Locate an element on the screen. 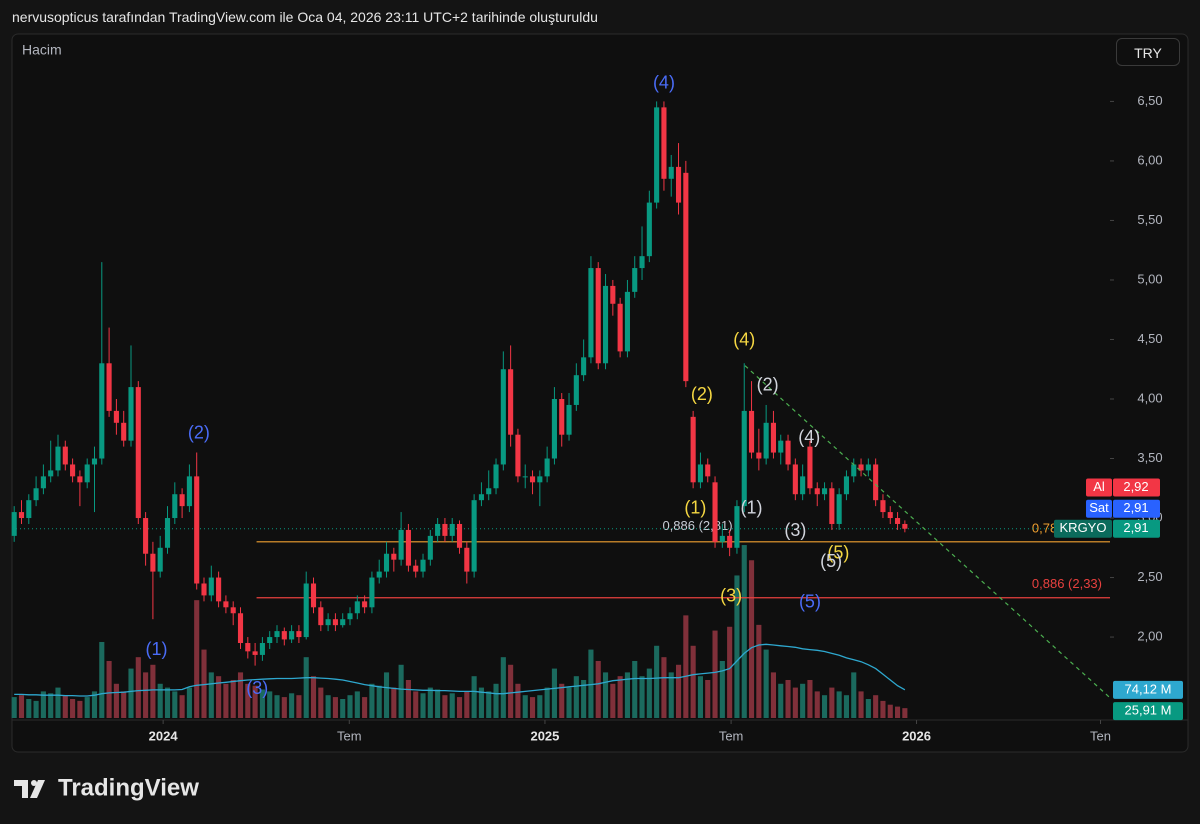 This screenshot has height=824, width=1200. wave-label: (3) is located at coordinates (731, 595).